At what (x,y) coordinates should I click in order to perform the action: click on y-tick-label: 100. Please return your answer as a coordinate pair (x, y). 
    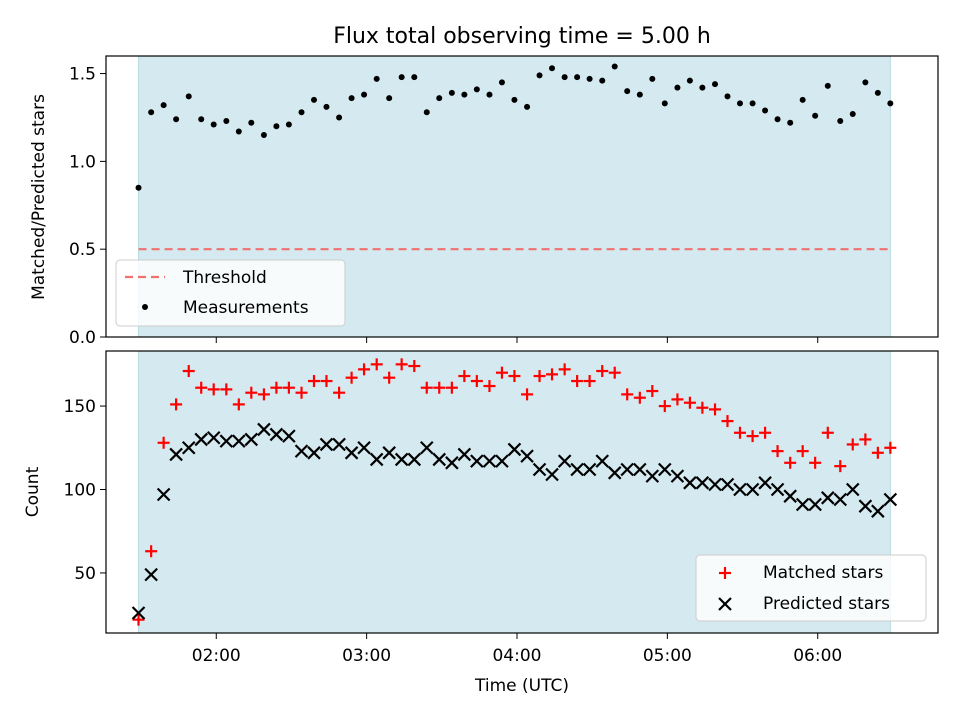
    Looking at the image, I should click on (80, 490).